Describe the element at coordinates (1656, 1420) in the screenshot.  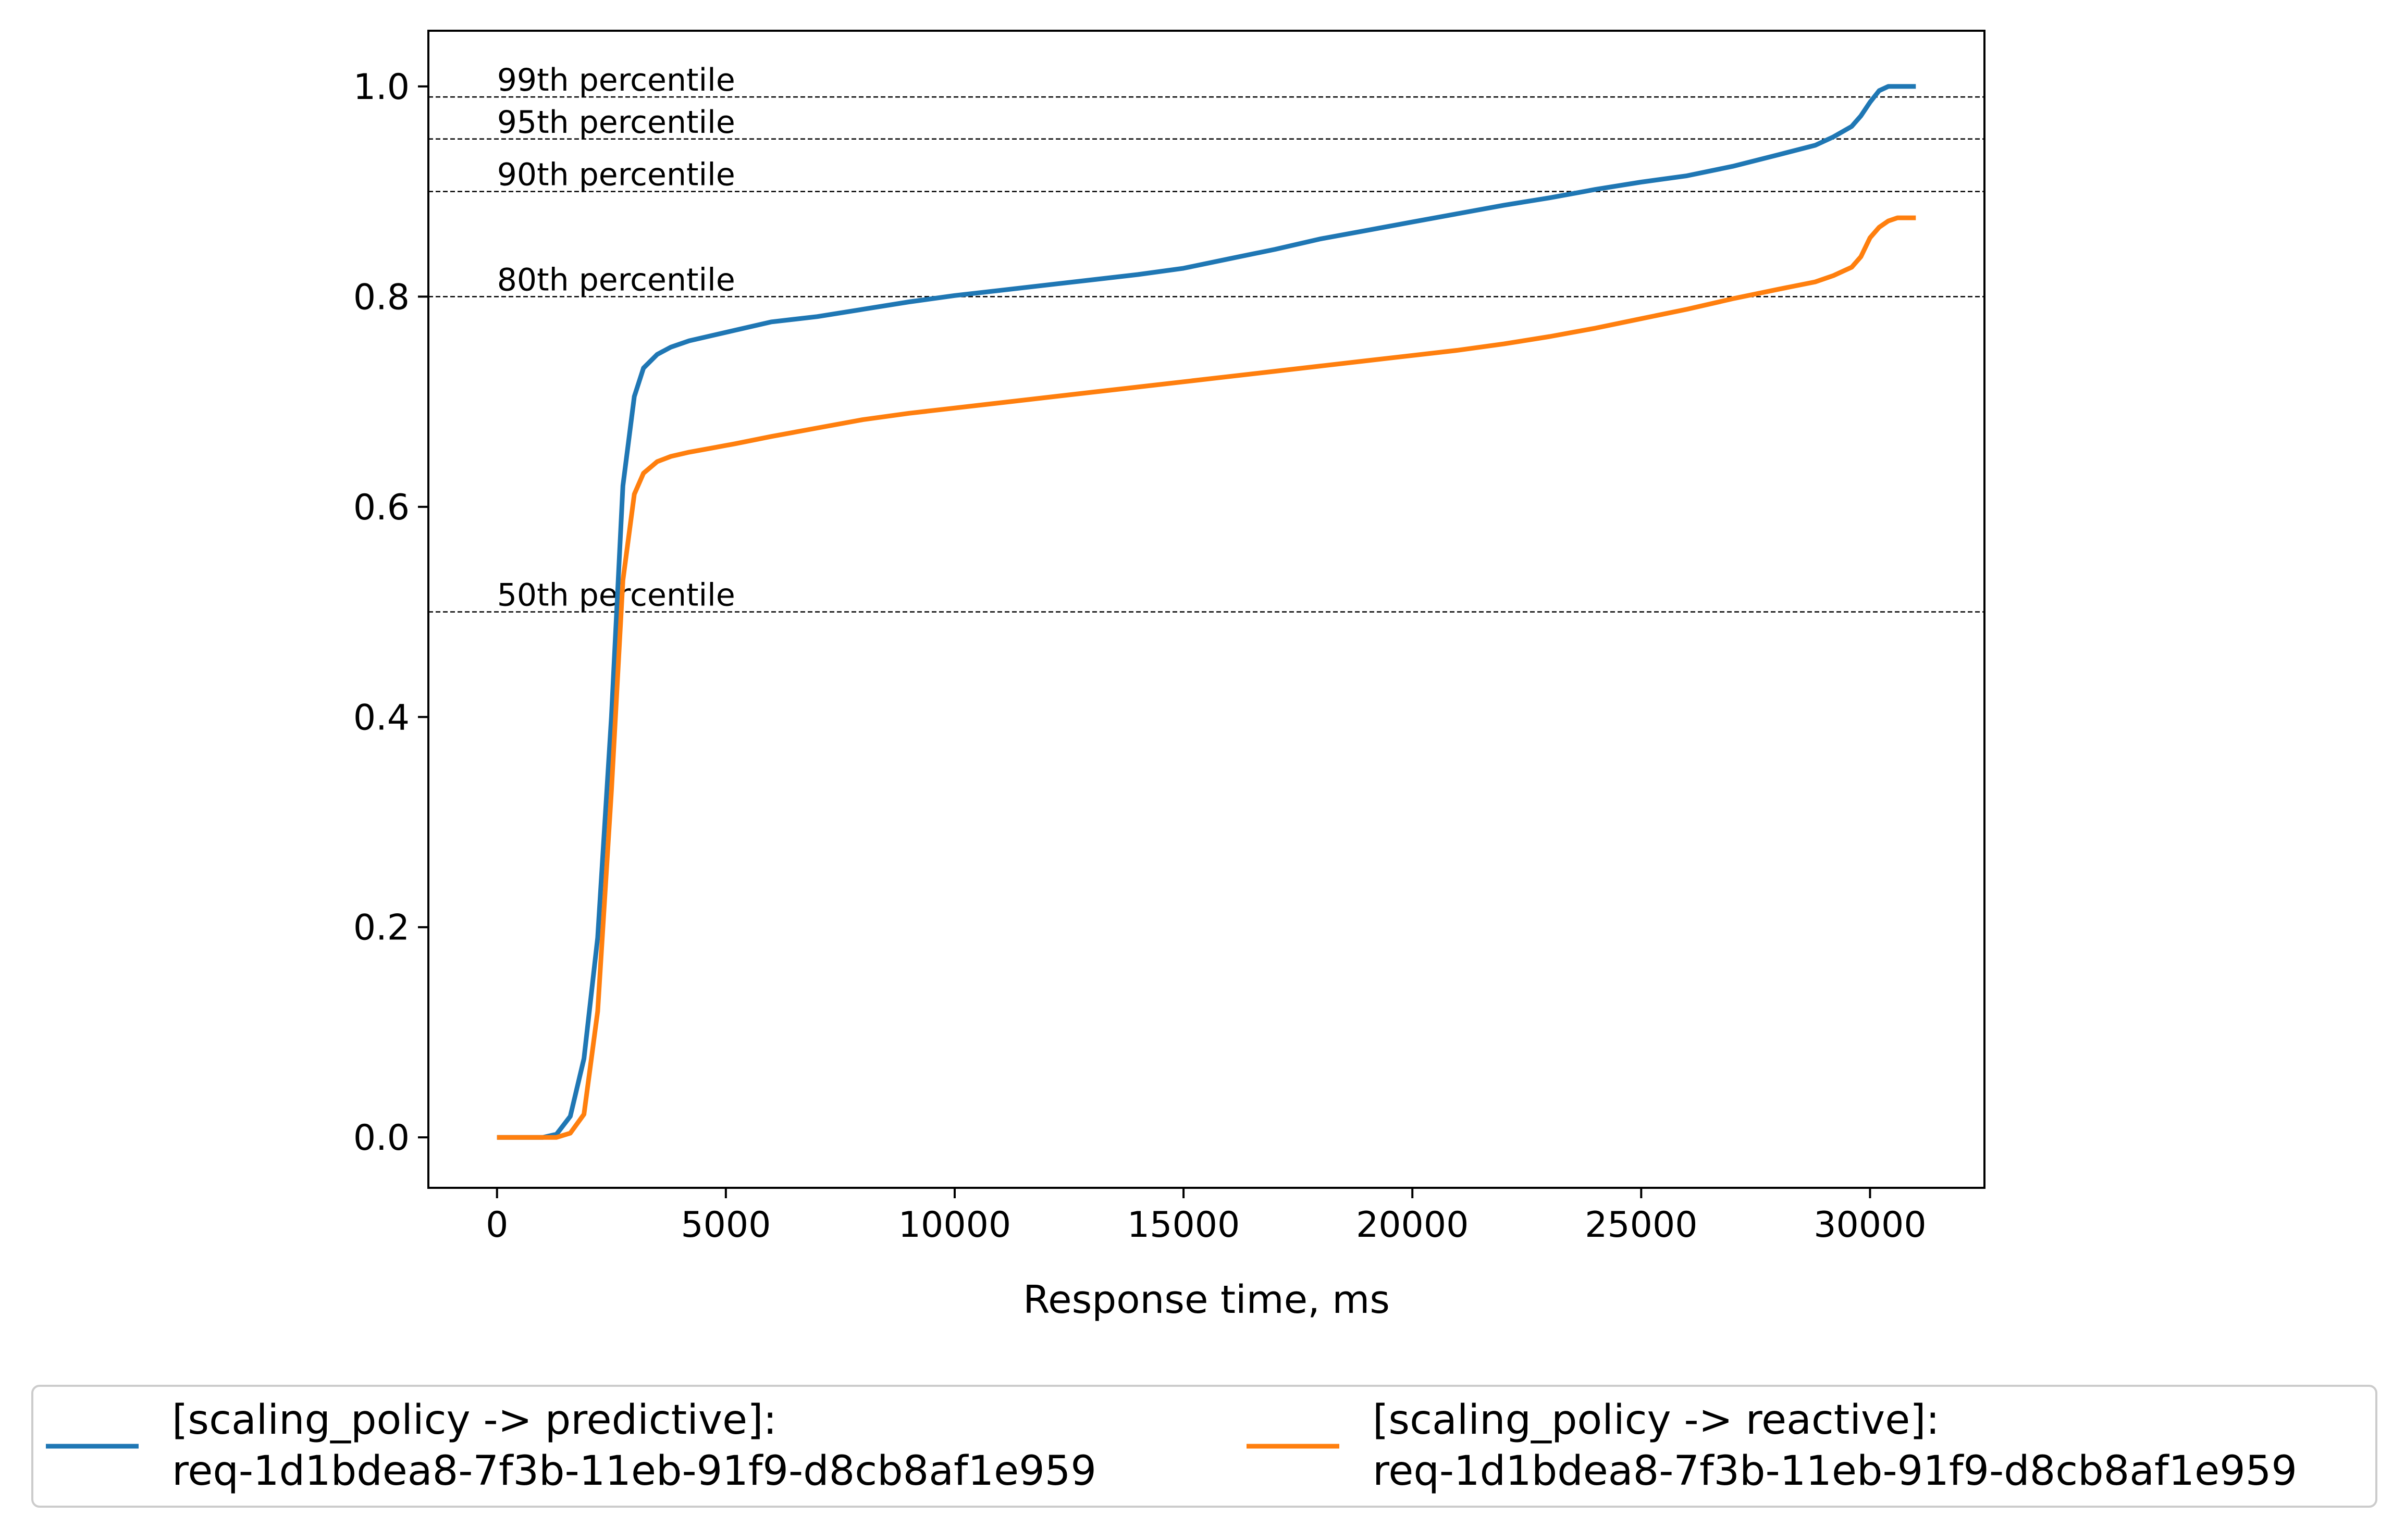
I see `legend-label: [scaling_policy -> reactive]:` at that location.